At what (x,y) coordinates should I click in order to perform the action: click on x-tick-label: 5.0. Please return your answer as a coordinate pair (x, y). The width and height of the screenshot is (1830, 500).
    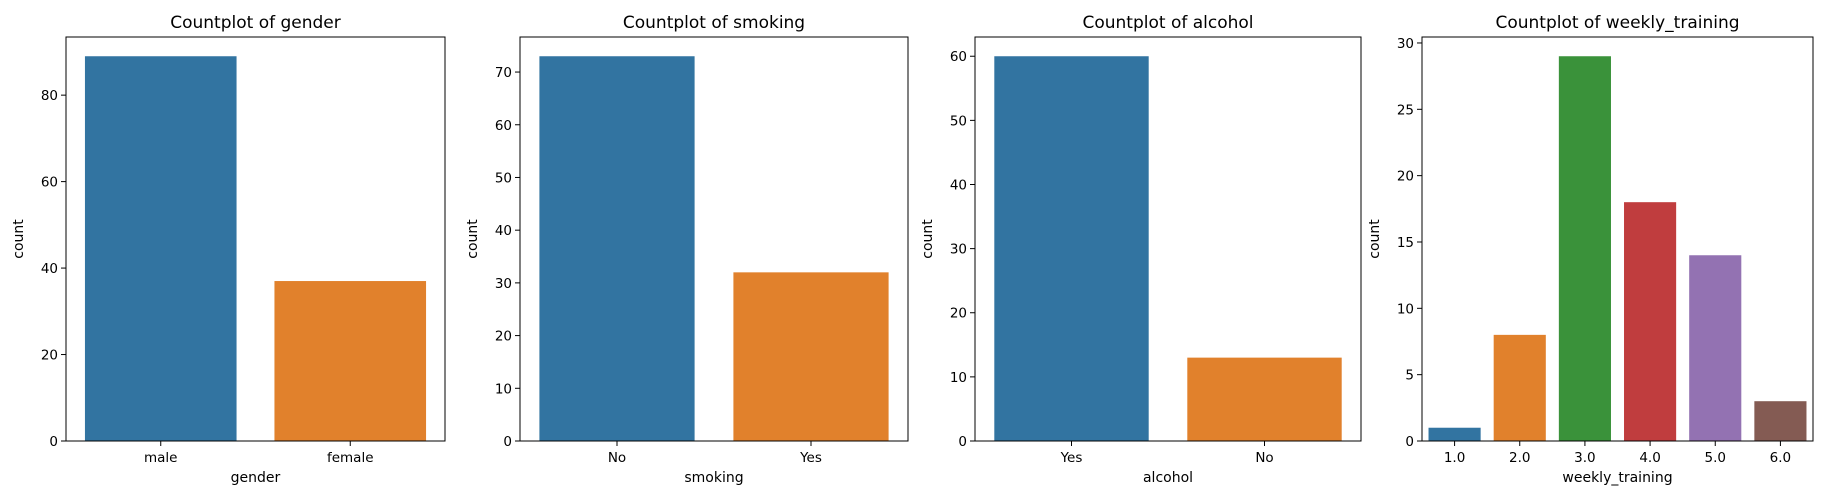
    Looking at the image, I should click on (1715, 458).